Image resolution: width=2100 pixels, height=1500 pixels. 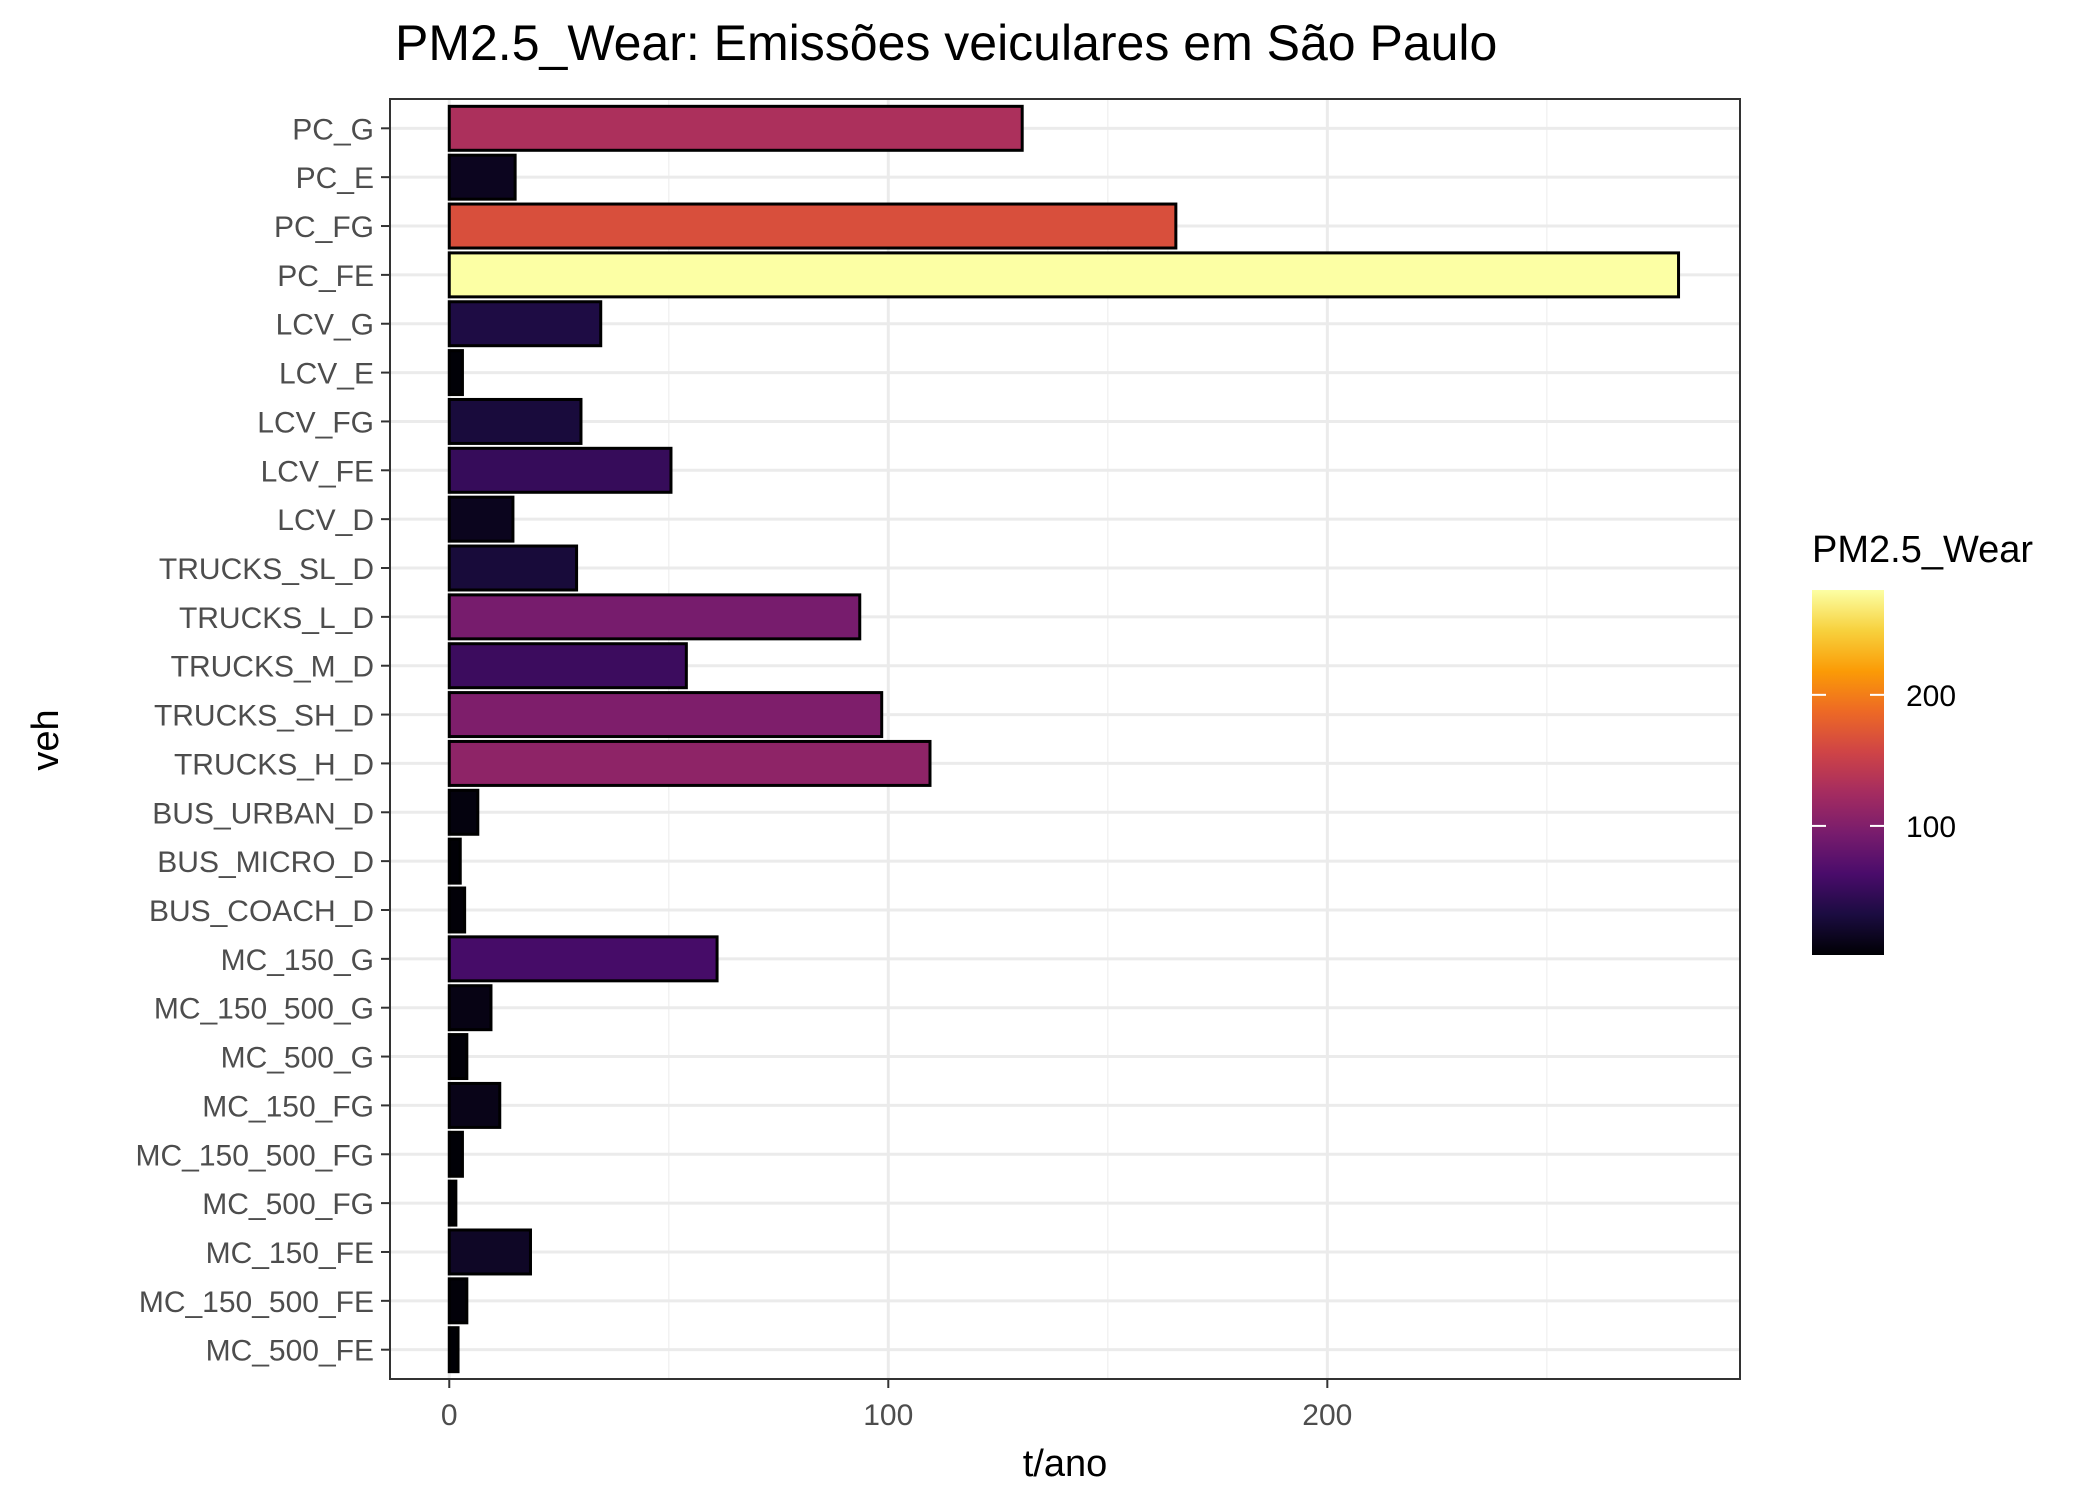 What do you see at coordinates (567, 666) in the screenshot?
I see `bar-trucks-m-d` at bounding box center [567, 666].